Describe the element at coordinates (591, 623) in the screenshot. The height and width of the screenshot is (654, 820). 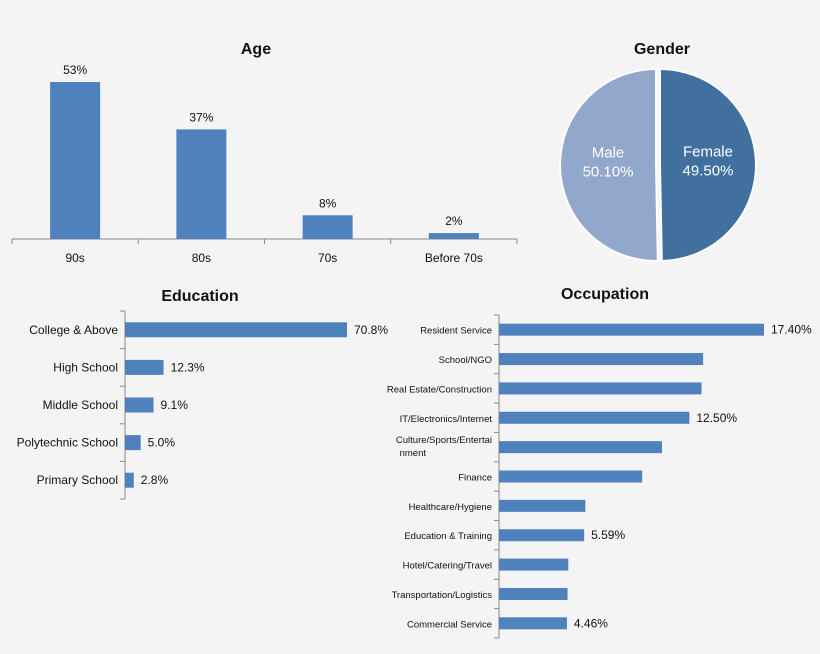
I see `occupation-data-label: 4.46%` at that location.